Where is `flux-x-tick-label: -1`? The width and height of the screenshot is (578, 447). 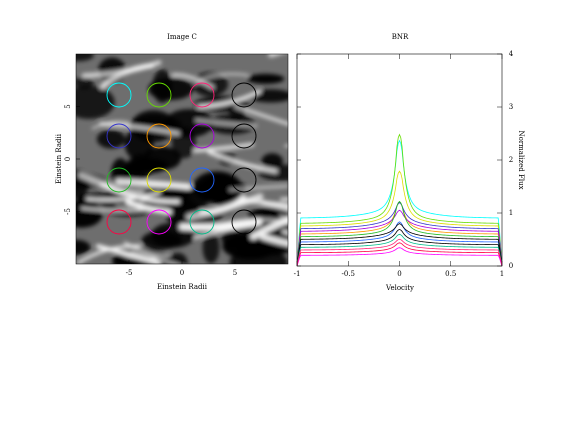 flux-x-tick-label: -1 is located at coordinates (297, 274).